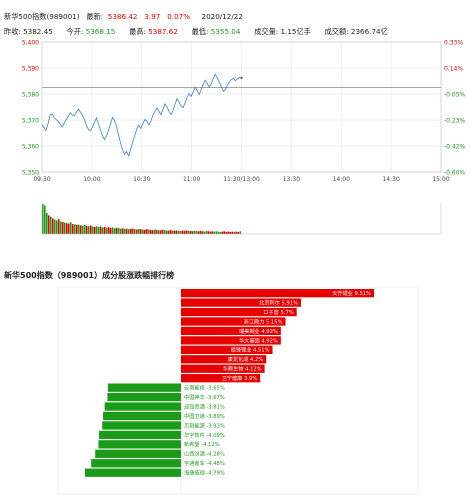  Describe the element at coordinates (202, 444) in the screenshot. I see `ranking-bar-label: 新希望 -4.12%` at that location.